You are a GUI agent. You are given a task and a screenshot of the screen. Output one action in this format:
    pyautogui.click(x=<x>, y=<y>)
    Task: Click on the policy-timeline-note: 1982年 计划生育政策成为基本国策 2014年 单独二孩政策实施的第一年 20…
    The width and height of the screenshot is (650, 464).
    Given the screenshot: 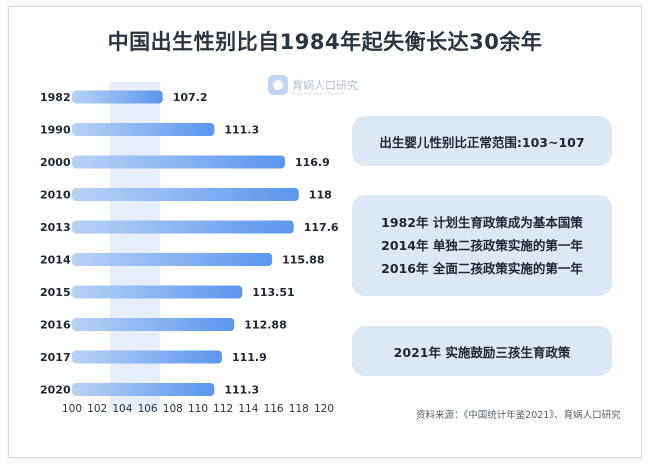 What is the action you would take?
    pyautogui.click(x=482, y=245)
    